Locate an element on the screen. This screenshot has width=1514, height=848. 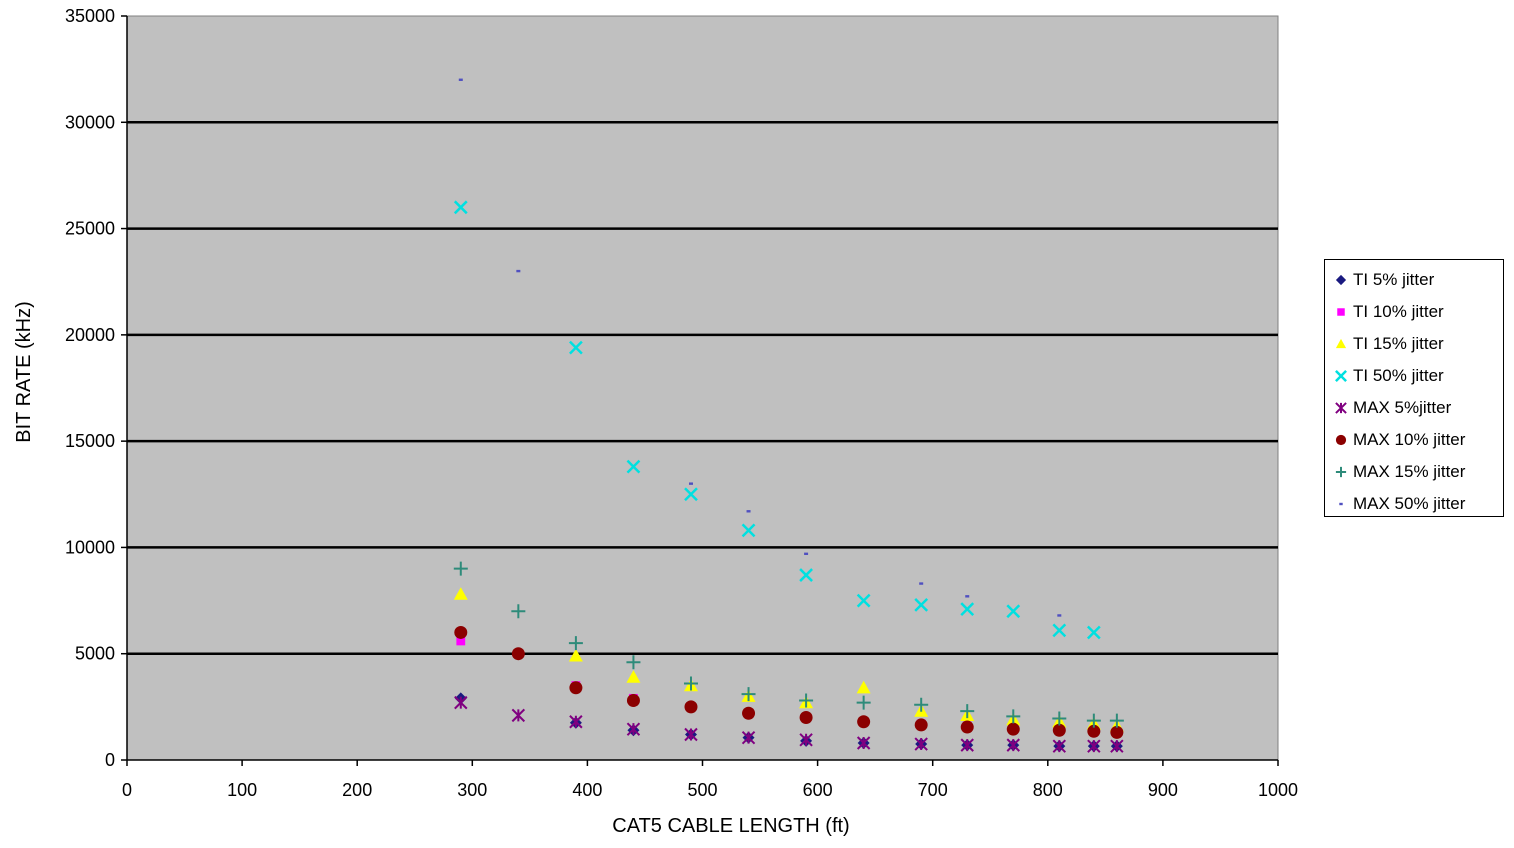
x-tick-label: 400 is located at coordinates (587, 790).